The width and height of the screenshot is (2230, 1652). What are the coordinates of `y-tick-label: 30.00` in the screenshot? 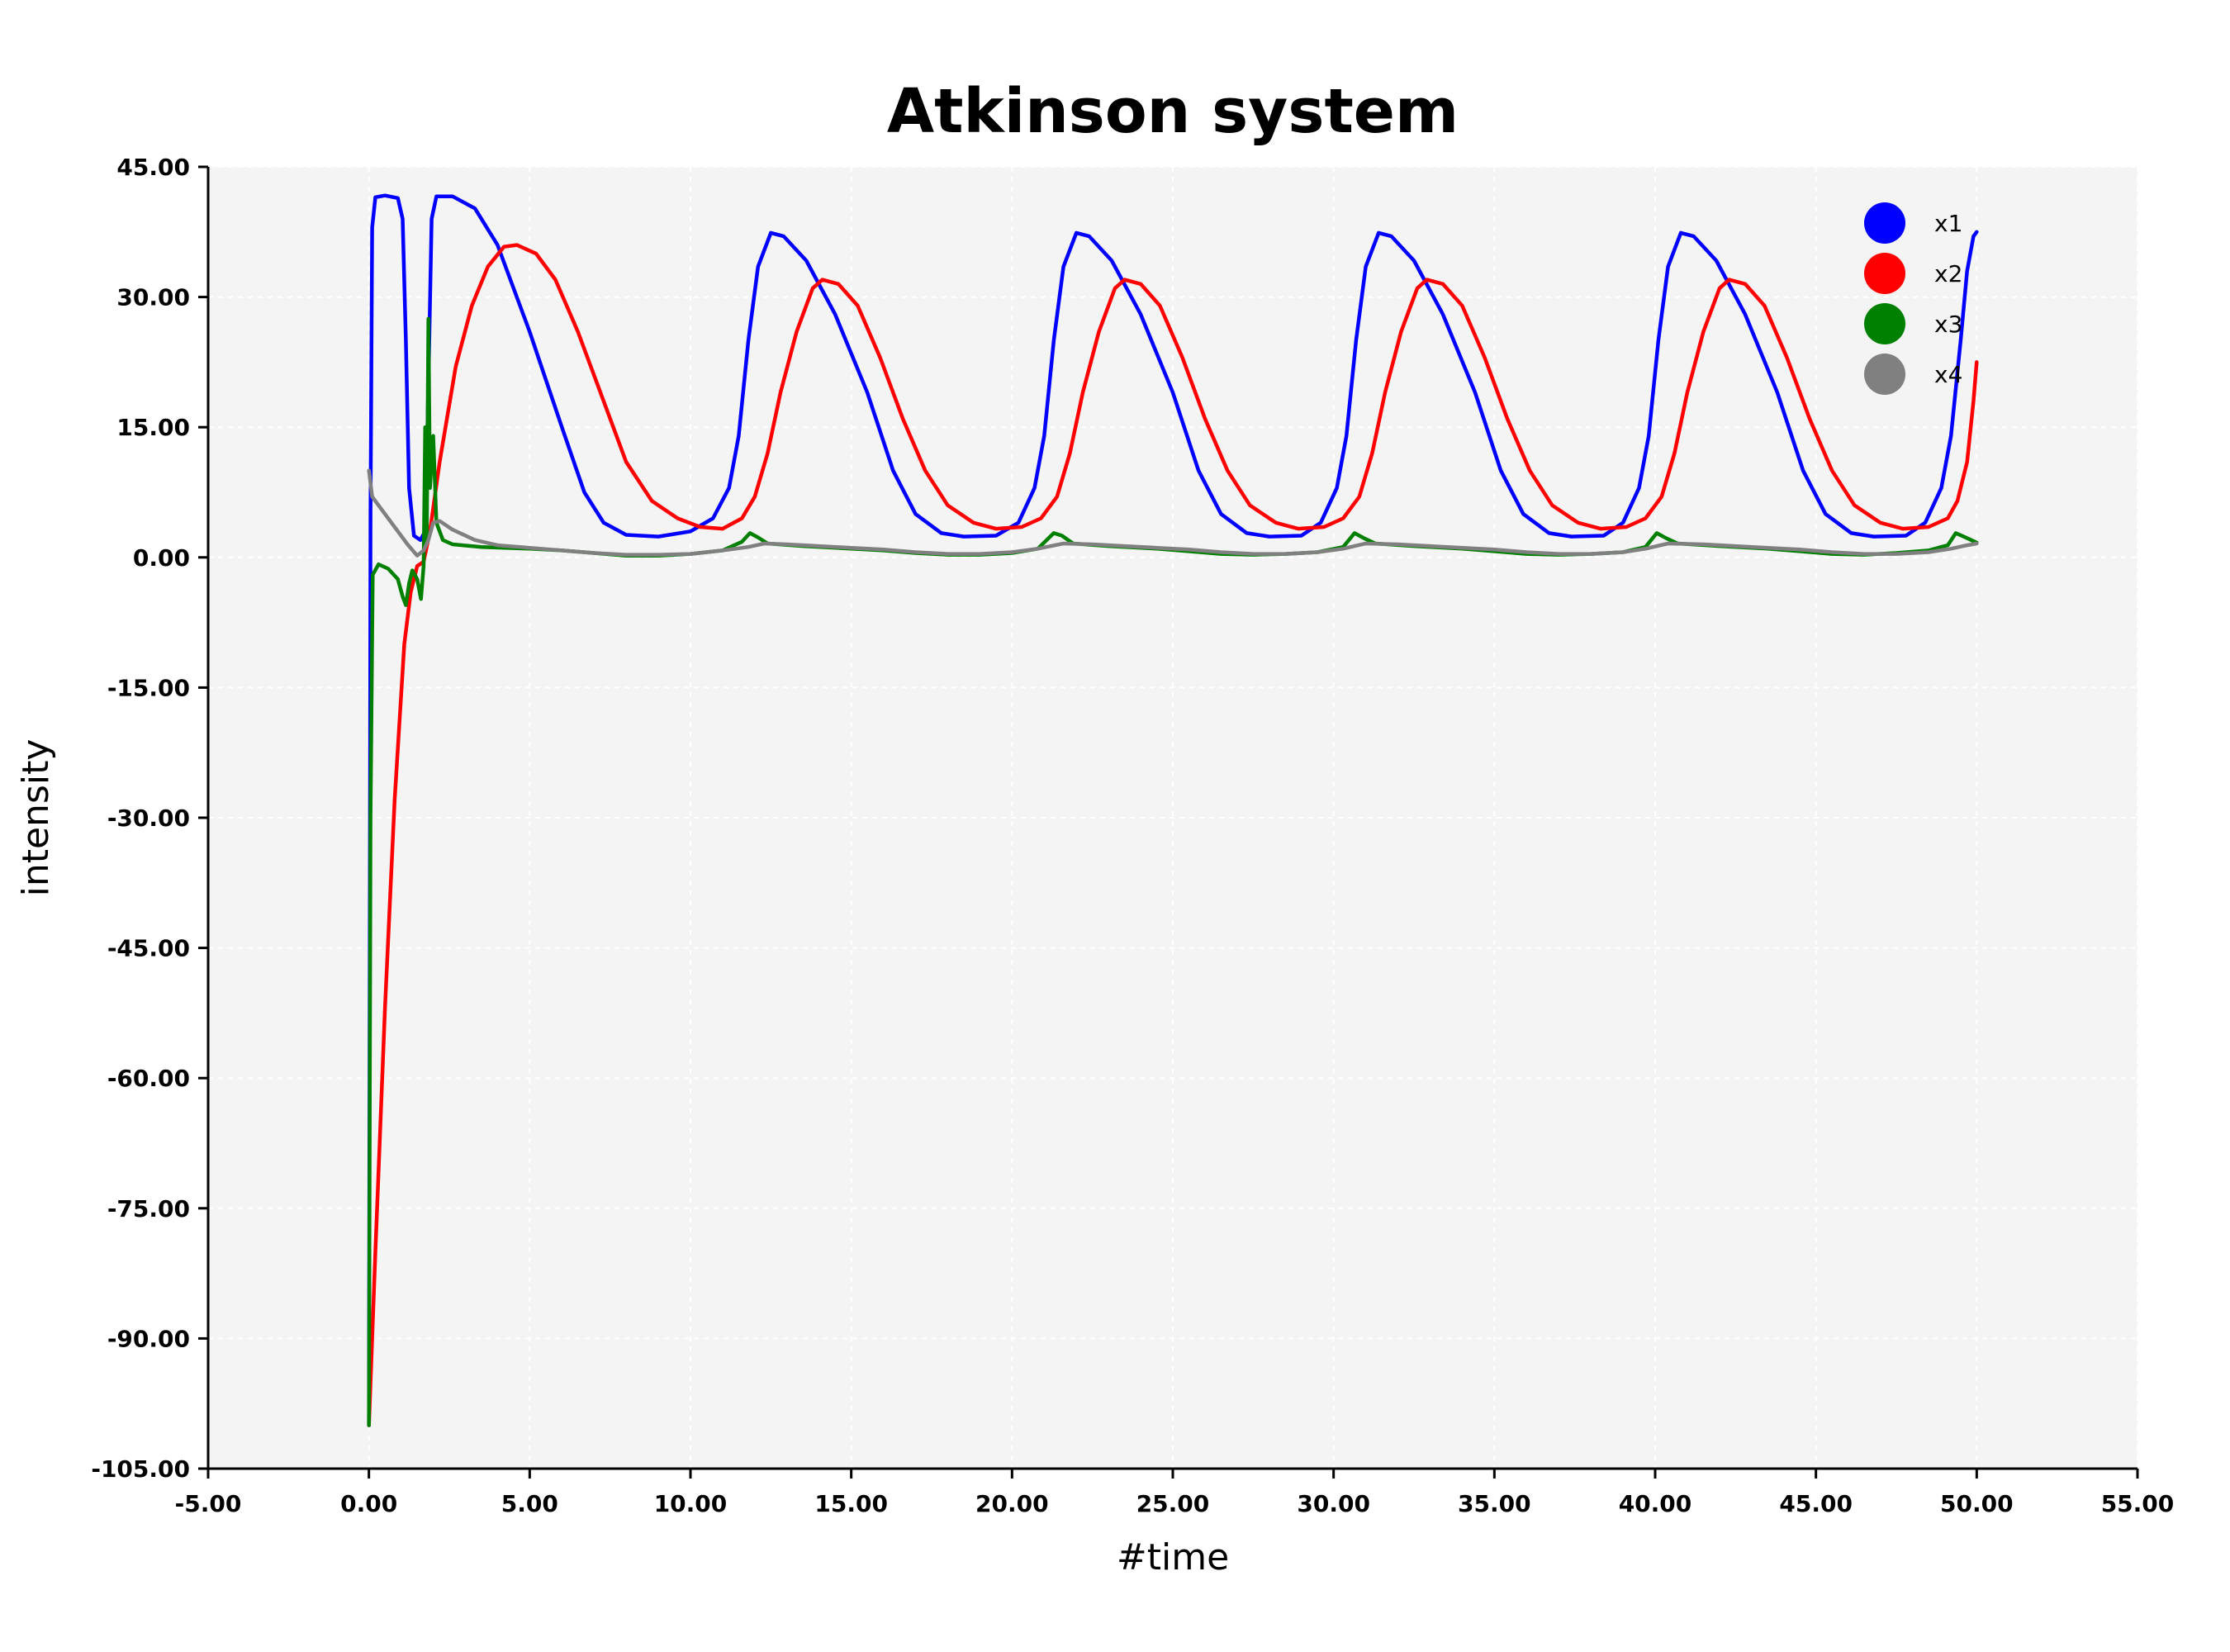 It's located at (153, 297).